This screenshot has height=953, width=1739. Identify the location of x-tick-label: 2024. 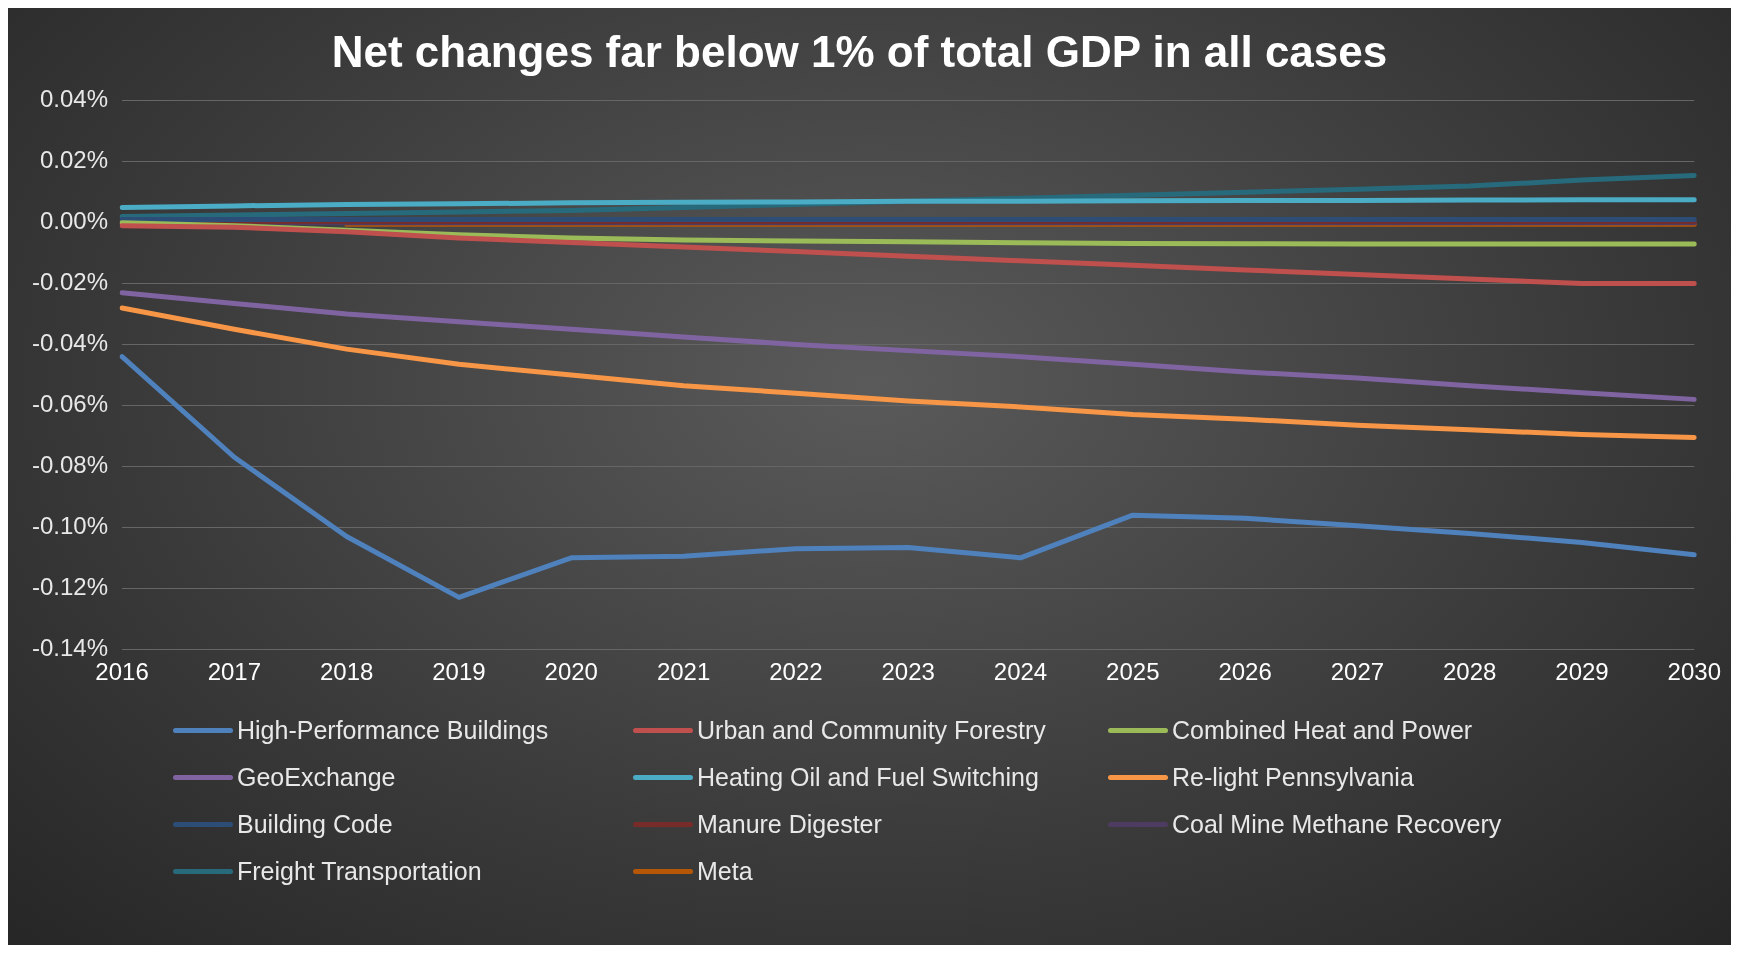
(1020, 672).